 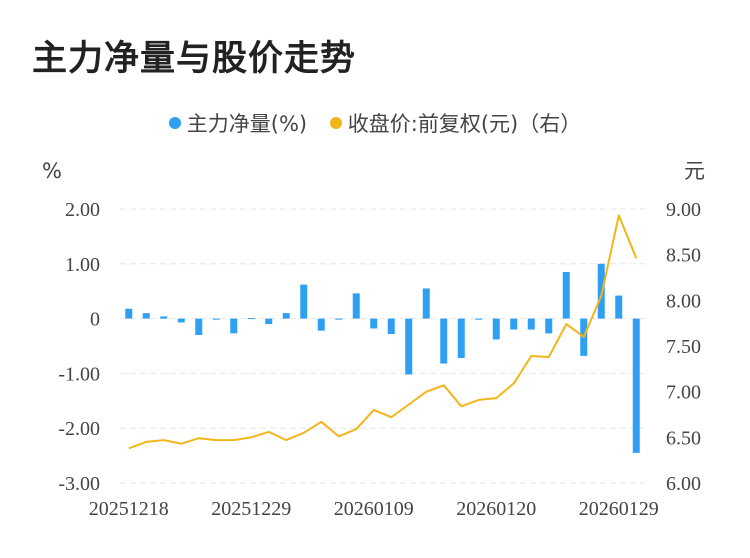 I want to click on legend-label-close-price: 收盘价:前复权(元)（右）, so click(x=464, y=124).